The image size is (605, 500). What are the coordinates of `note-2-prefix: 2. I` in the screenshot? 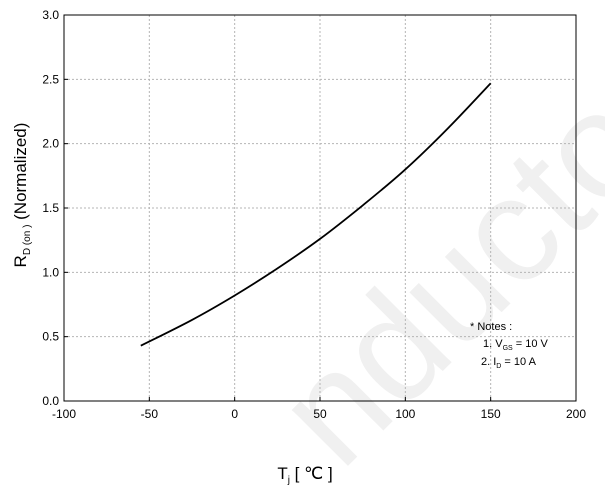 It's located at (488, 362).